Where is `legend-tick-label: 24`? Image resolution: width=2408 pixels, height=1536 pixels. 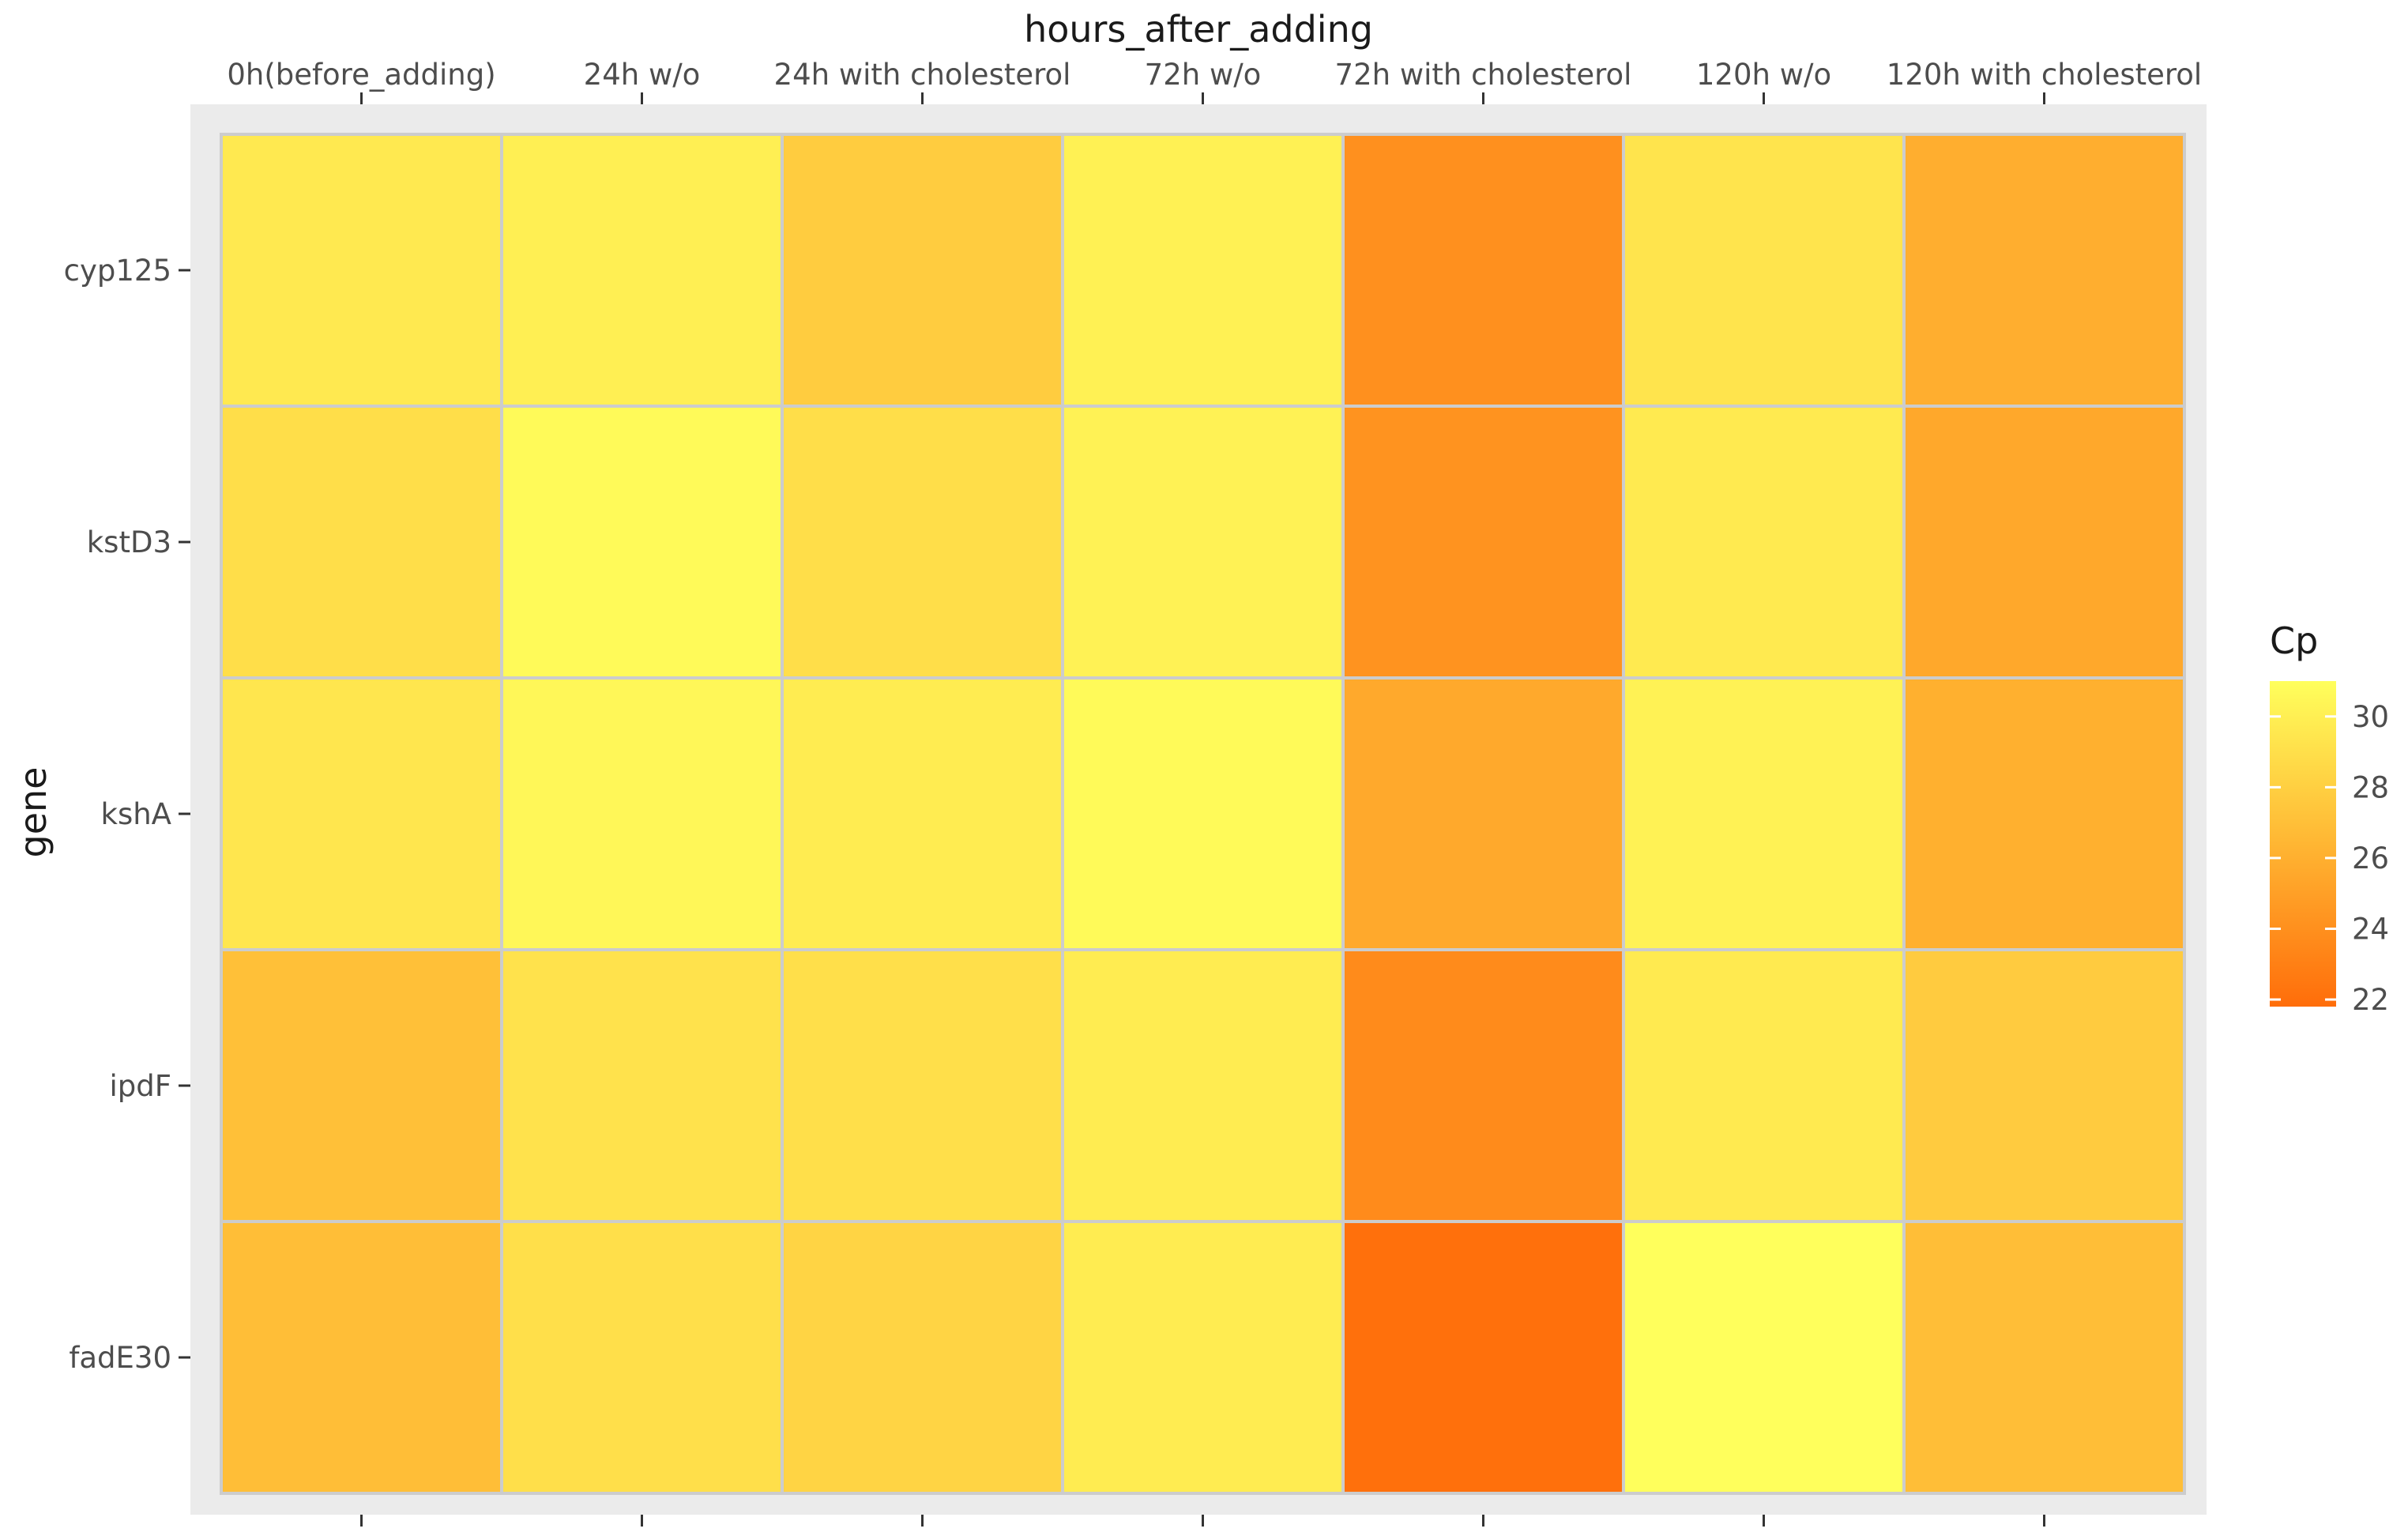 legend-tick-label: 24 is located at coordinates (2370, 929).